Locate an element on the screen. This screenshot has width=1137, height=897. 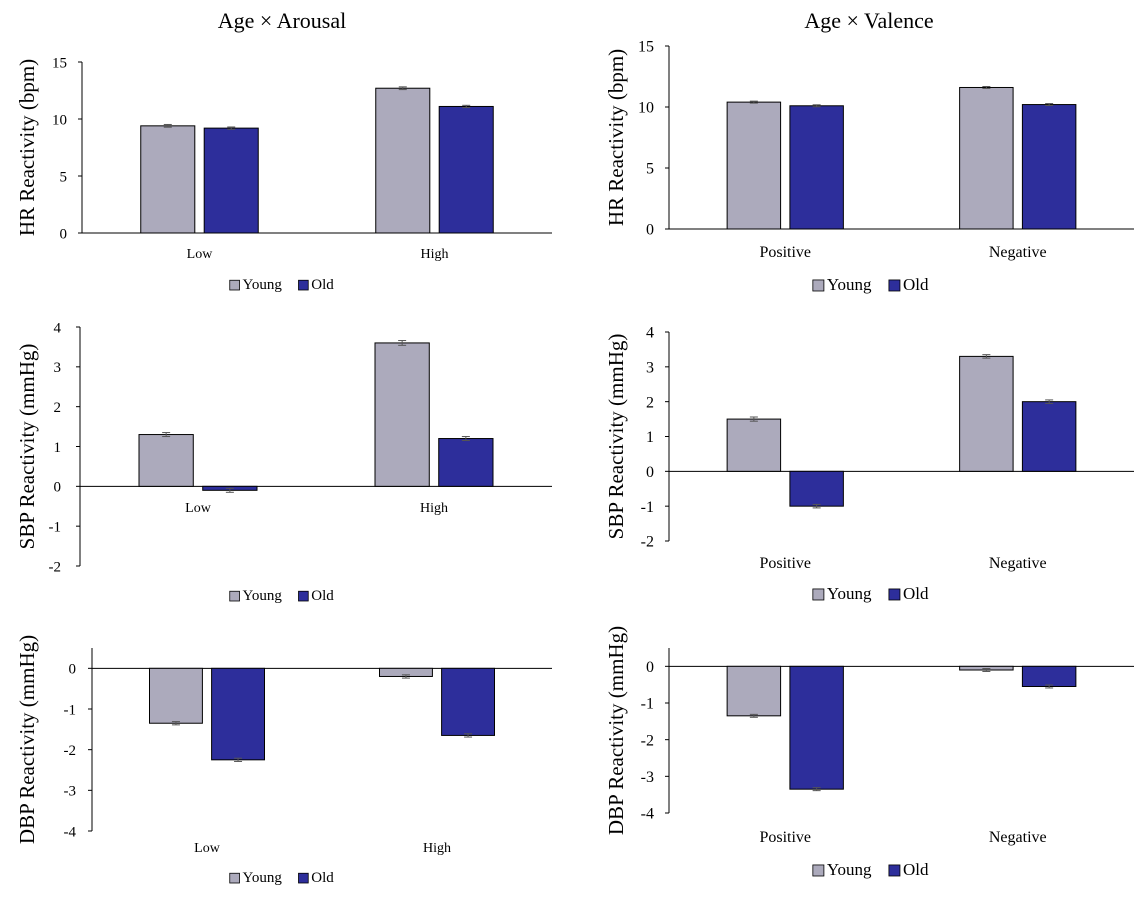
y-tick-label: 2 is located at coordinates (650, 402).